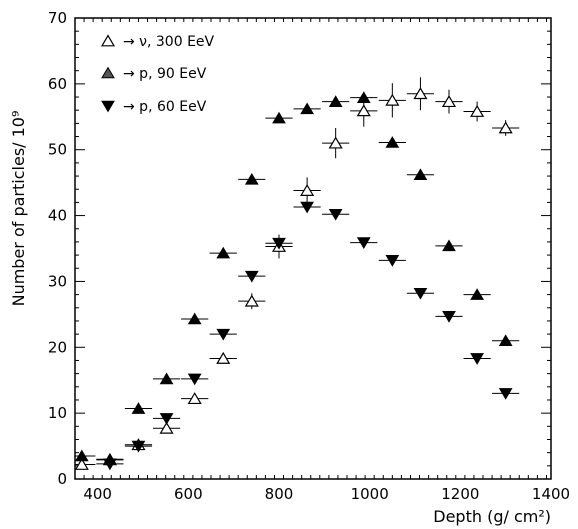 The width and height of the screenshot is (578, 529). What do you see at coordinates (57, 18) in the screenshot?
I see `y-tick-label: 70` at bounding box center [57, 18].